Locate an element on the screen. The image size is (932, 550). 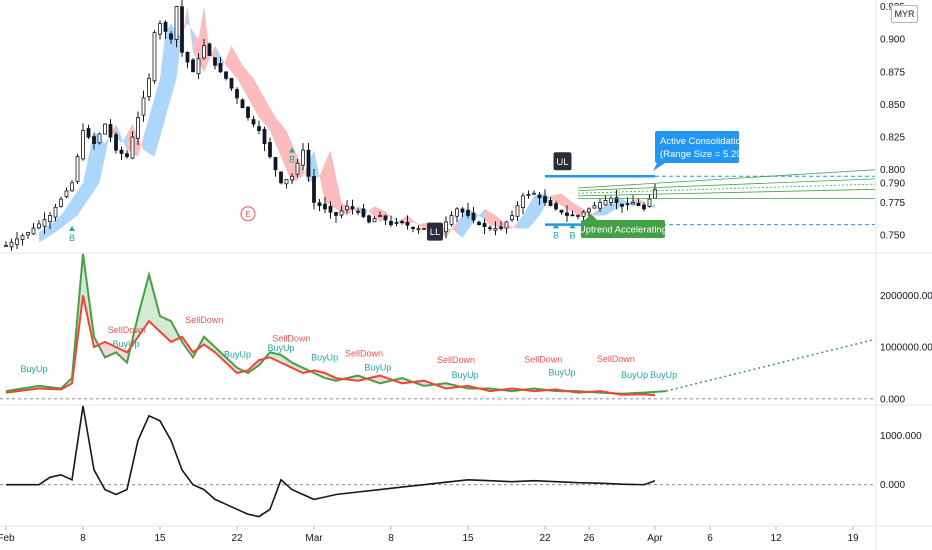
consolidation-callout-range: (Range Size = 5.29%) is located at coordinates (706, 154).